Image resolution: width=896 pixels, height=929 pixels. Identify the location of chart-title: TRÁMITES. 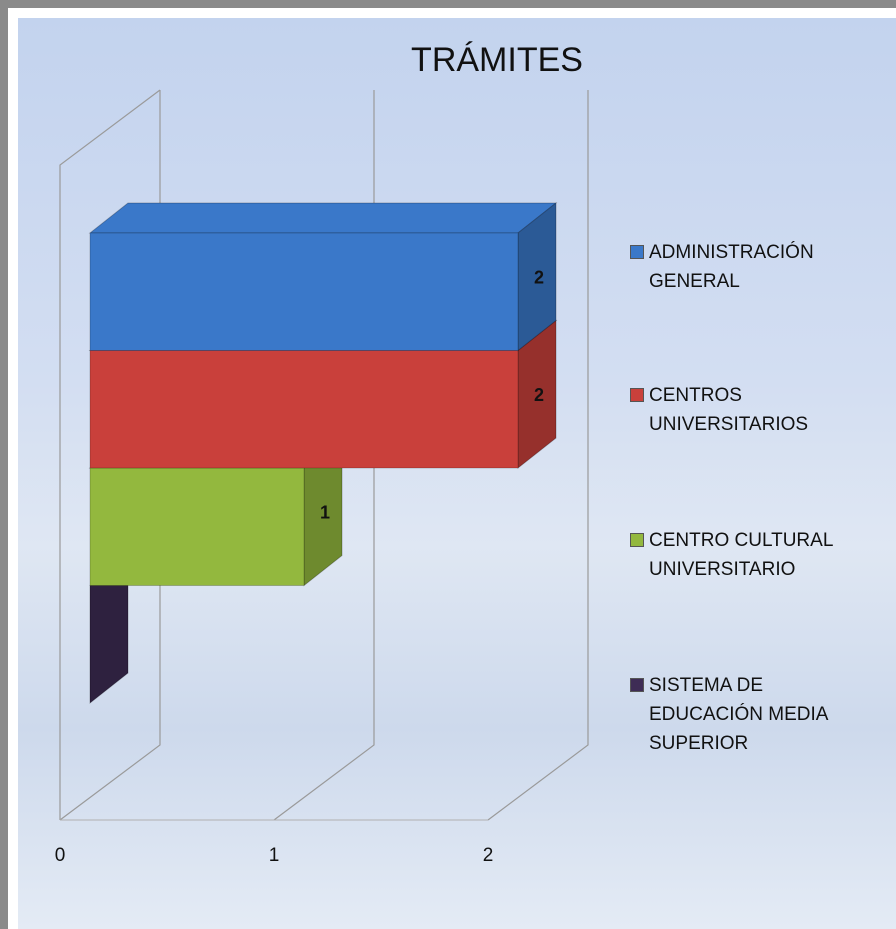
(497, 60).